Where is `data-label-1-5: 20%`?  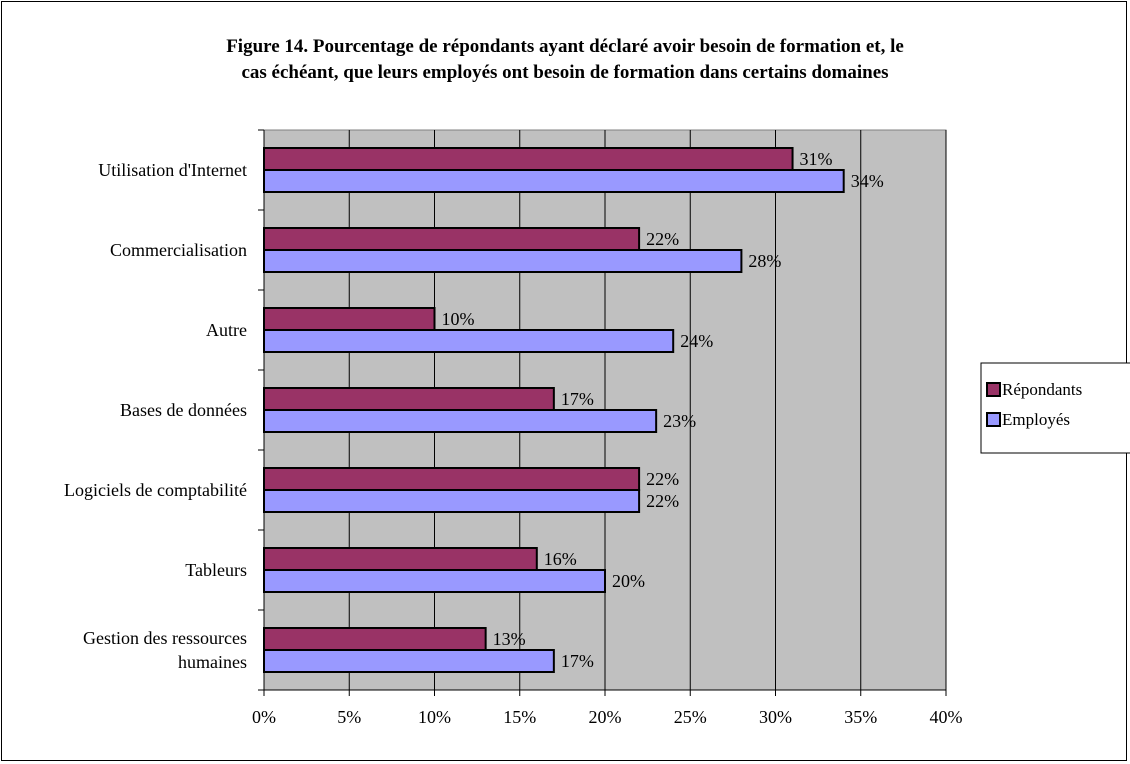 data-label-1-5: 20% is located at coordinates (628, 581).